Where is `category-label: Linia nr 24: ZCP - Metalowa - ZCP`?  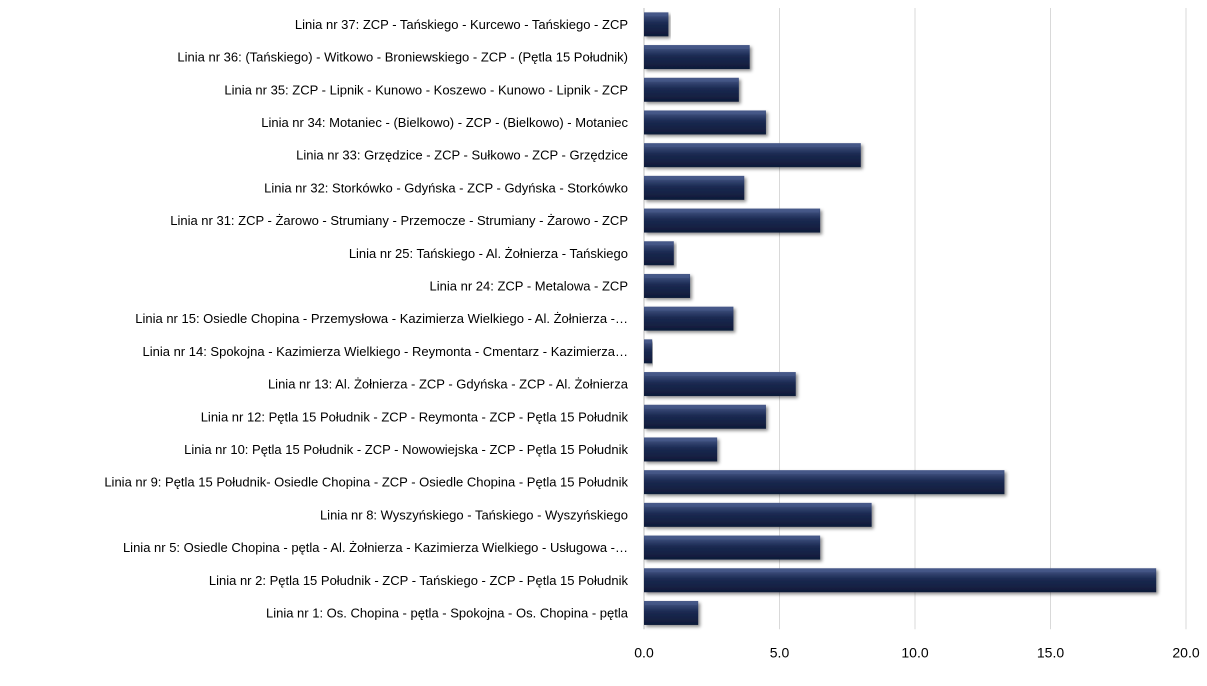 category-label: Linia nr 24: ZCP - Metalowa - ZCP is located at coordinates (529, 285).